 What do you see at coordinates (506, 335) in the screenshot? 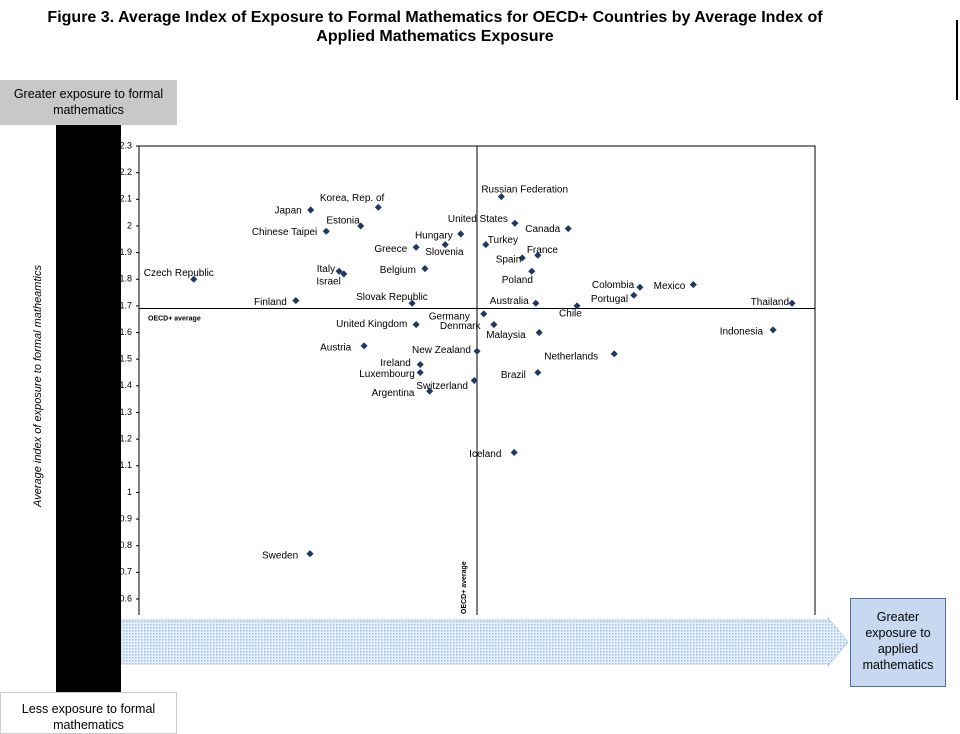
I see `point-label: Malaysia` at bounding box center [506, 335].